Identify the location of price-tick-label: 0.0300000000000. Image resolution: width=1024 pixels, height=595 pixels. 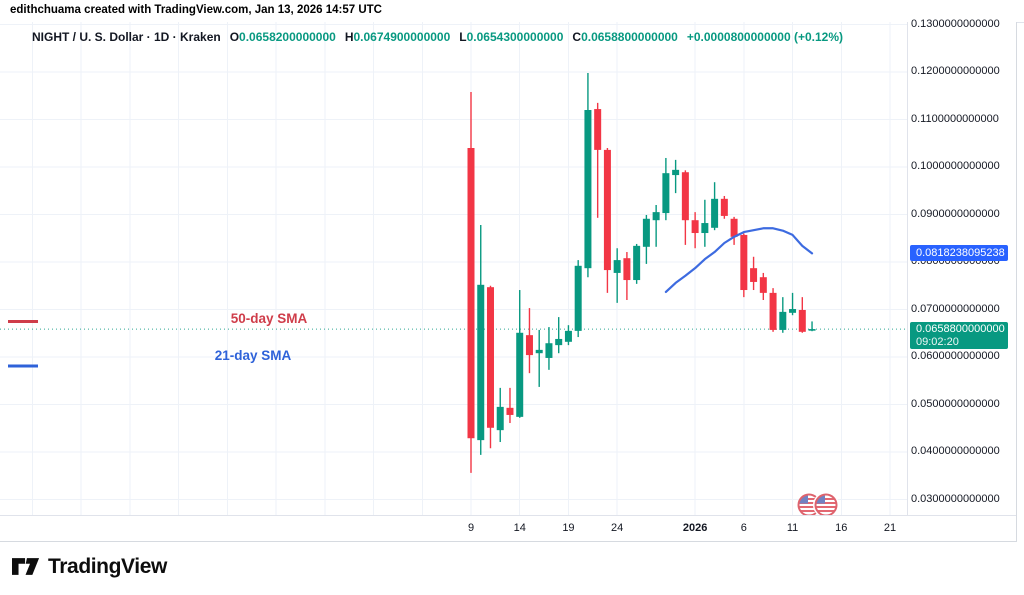
(955, 498).